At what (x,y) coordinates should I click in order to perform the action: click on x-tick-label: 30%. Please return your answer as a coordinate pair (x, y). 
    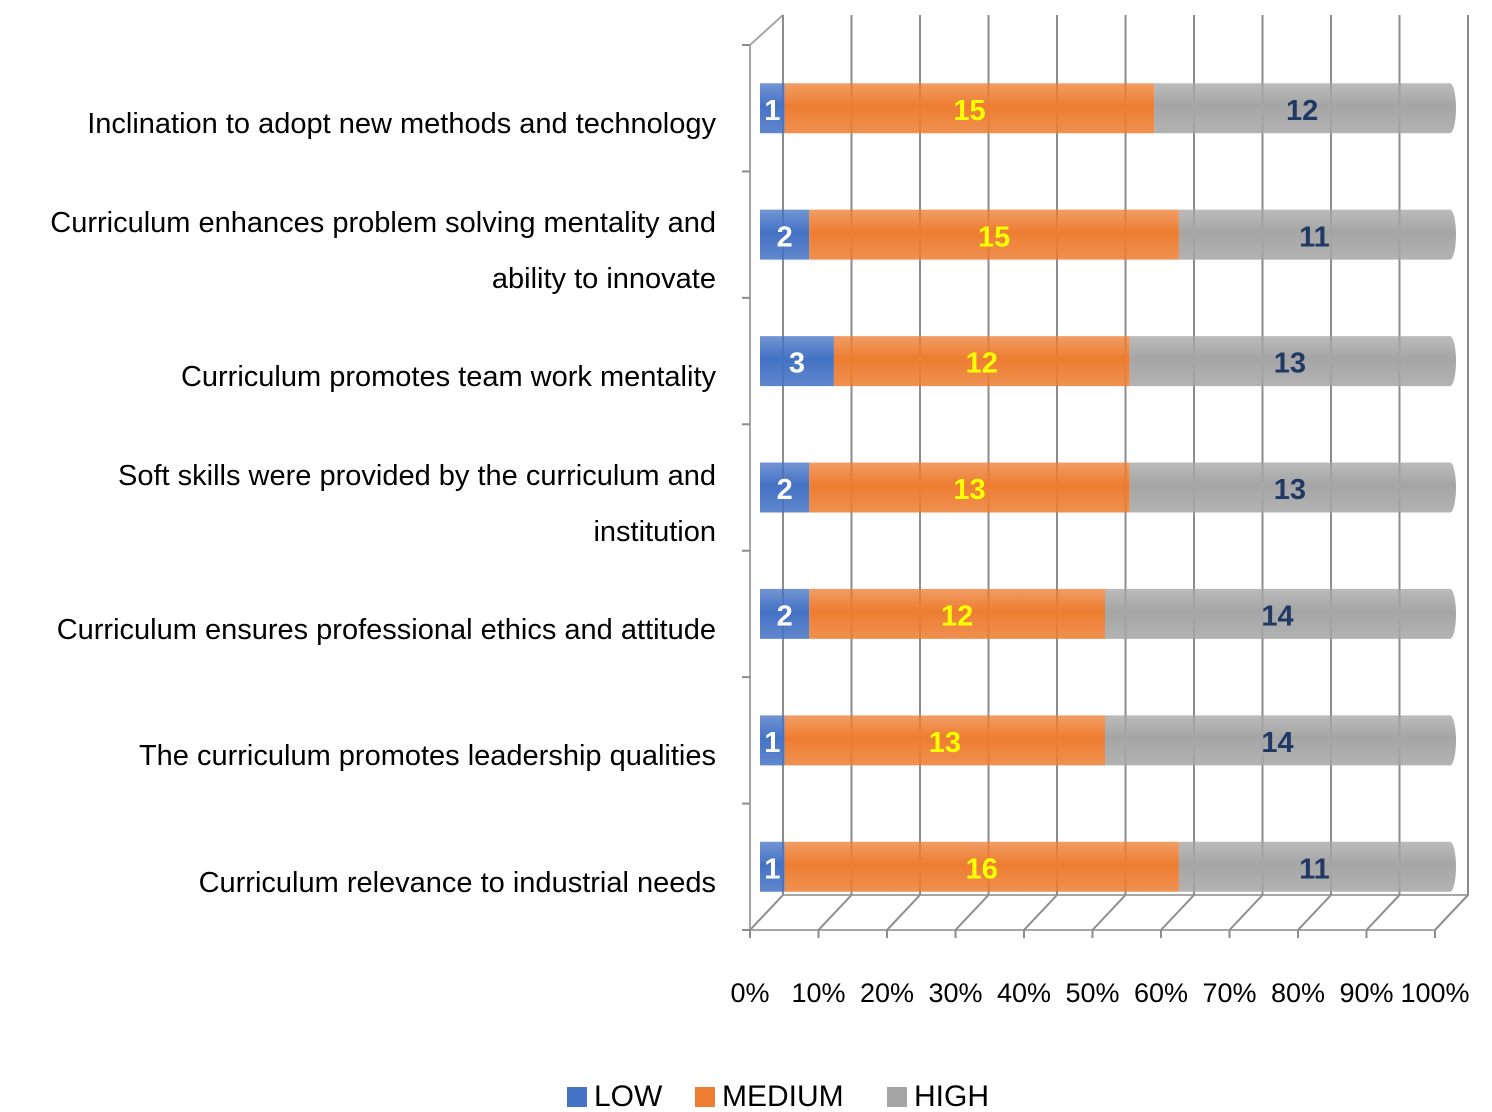
    Looking at the image, I should click on (955, 993).